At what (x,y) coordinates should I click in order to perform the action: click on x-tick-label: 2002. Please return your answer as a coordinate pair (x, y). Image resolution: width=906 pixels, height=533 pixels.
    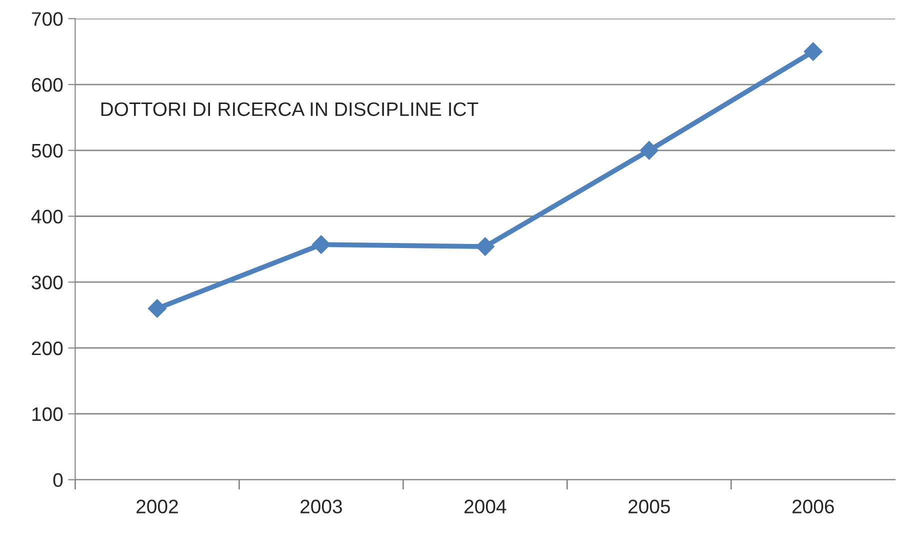
    Looking at the image, I should click on (157, 507).